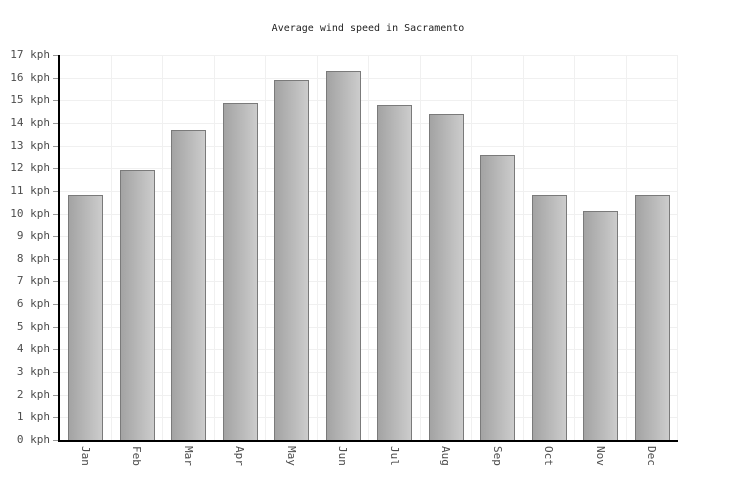  I want to click on y-tick-label: 12 kph, so click(30, 167).